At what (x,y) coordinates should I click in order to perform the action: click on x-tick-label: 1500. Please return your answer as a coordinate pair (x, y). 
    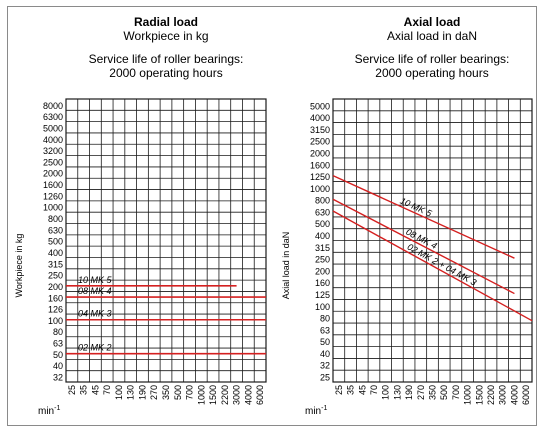
    Looking at the image, I should click on (213, 395).